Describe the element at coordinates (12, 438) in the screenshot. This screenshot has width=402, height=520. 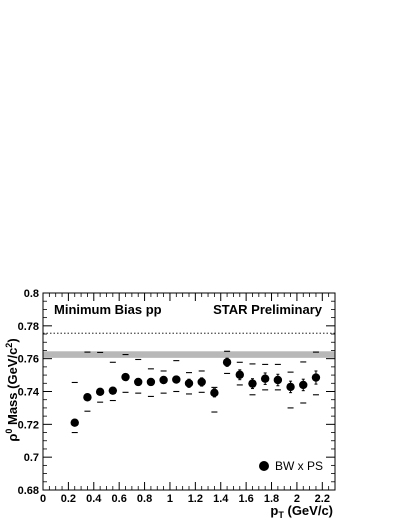
I see `y-axis-title-rho: ρ` at that location.